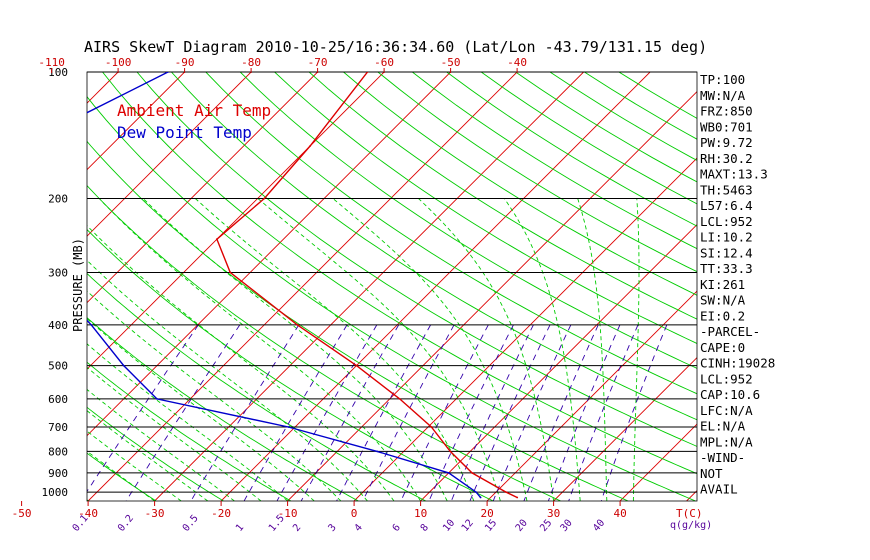 The image size is (870, 560). What do you see at coordinates (711, 473) in the screenshot?
I see `stability-index-item: NOT` at bounding box center [711, 473].